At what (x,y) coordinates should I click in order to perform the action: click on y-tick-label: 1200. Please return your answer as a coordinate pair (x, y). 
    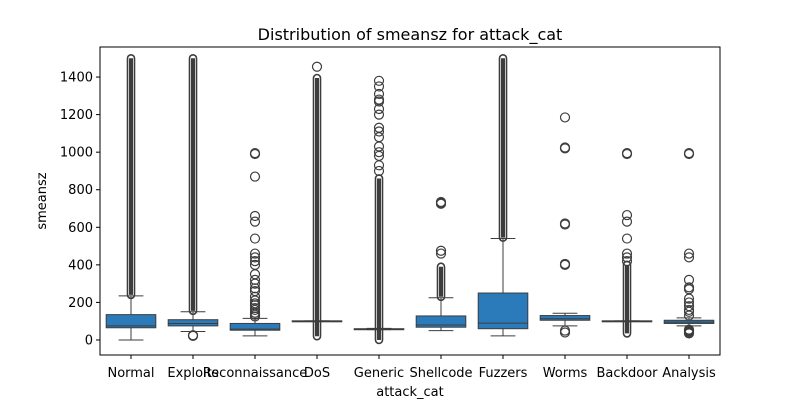
    Looking at the image, I should click on (76, 115).